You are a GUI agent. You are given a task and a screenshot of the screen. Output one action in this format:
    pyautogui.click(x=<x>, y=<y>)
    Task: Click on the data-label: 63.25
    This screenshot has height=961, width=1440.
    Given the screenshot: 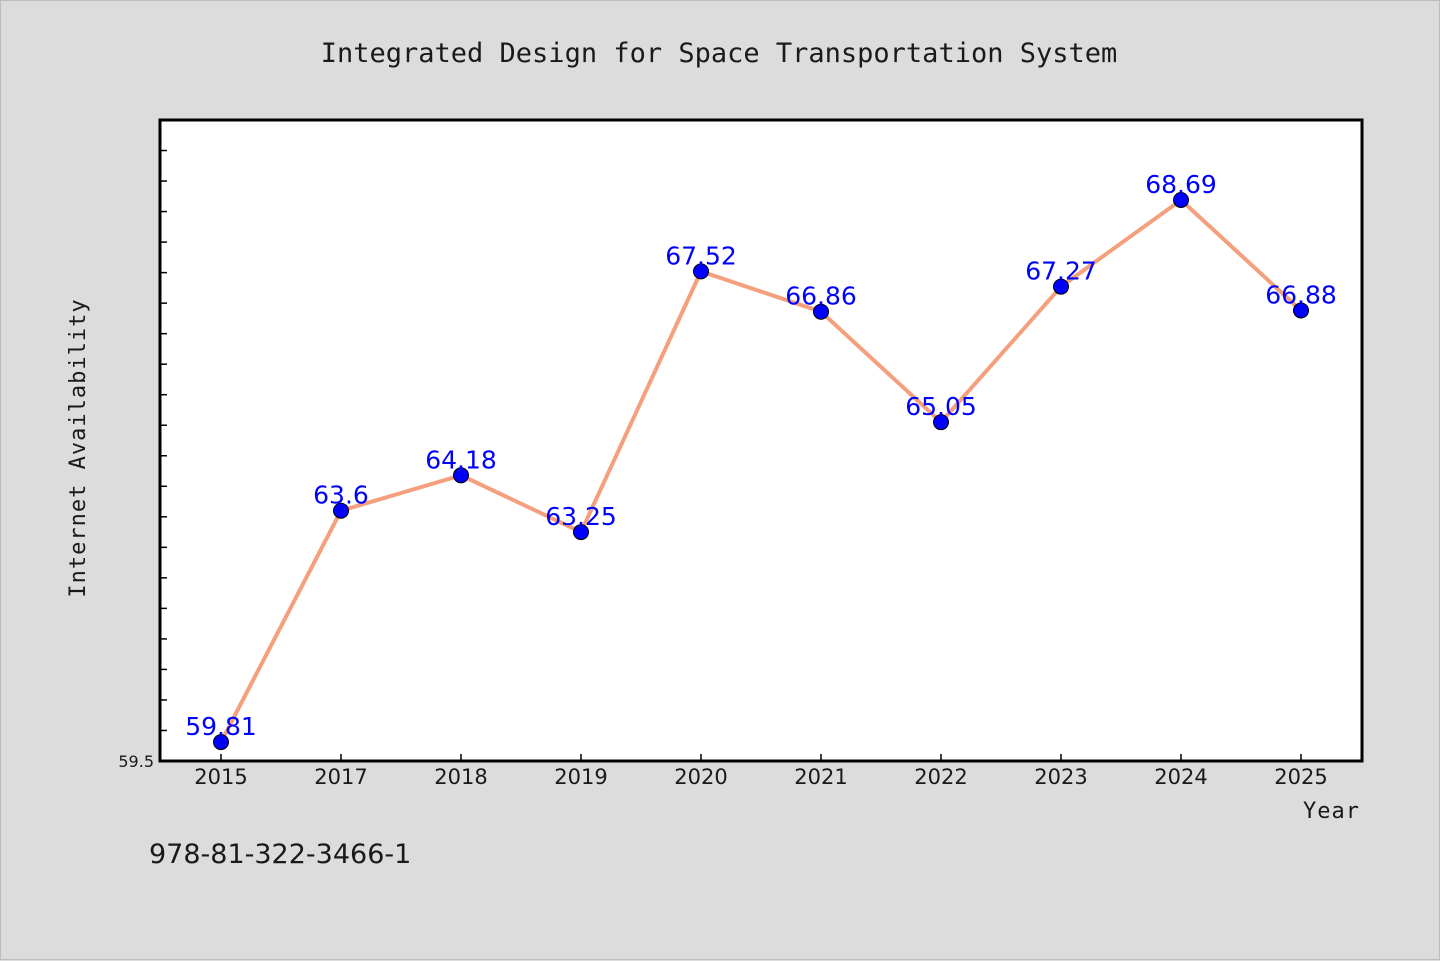 What is the action you would take?
    pyautogui.click(x=581, y=516)
    